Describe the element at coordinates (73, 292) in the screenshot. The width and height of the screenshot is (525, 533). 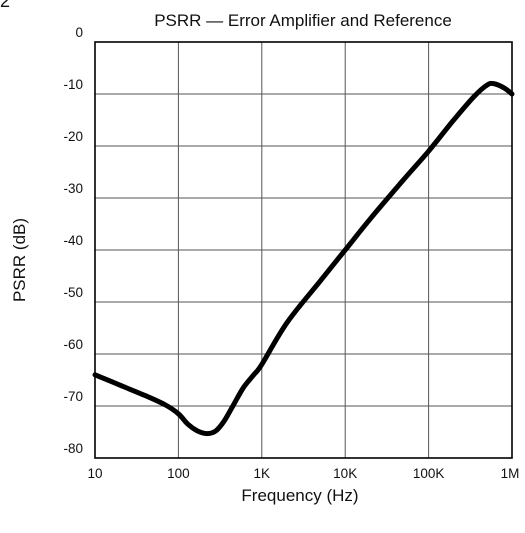
I see `y-tick-label: -50` at that location.